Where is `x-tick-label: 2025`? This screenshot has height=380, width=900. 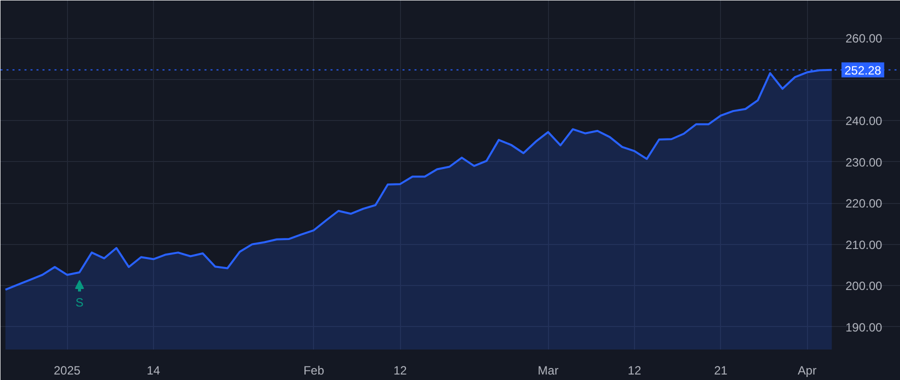 x-tick-label: 2025 is located at coordinates (67, 371).